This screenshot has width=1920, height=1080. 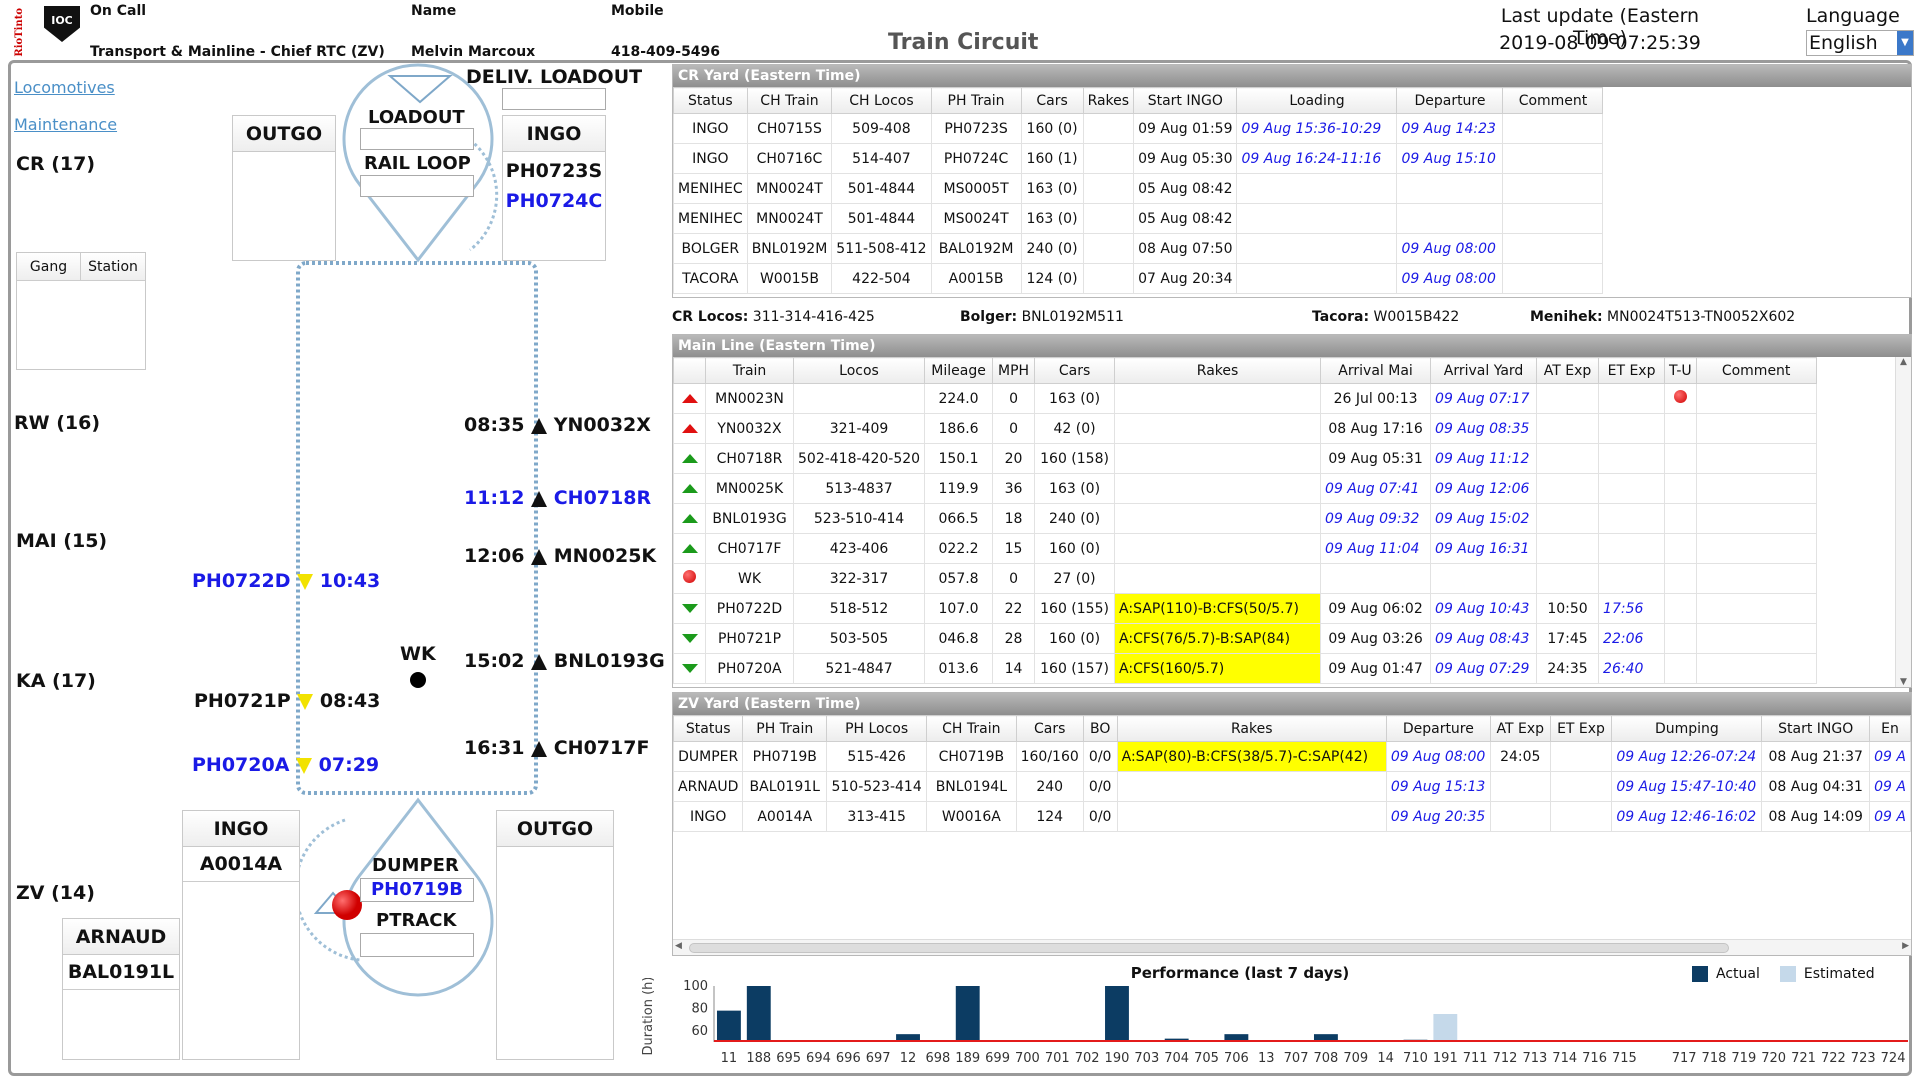 I want to click on column-header: Train, so click(x=749, y=370).